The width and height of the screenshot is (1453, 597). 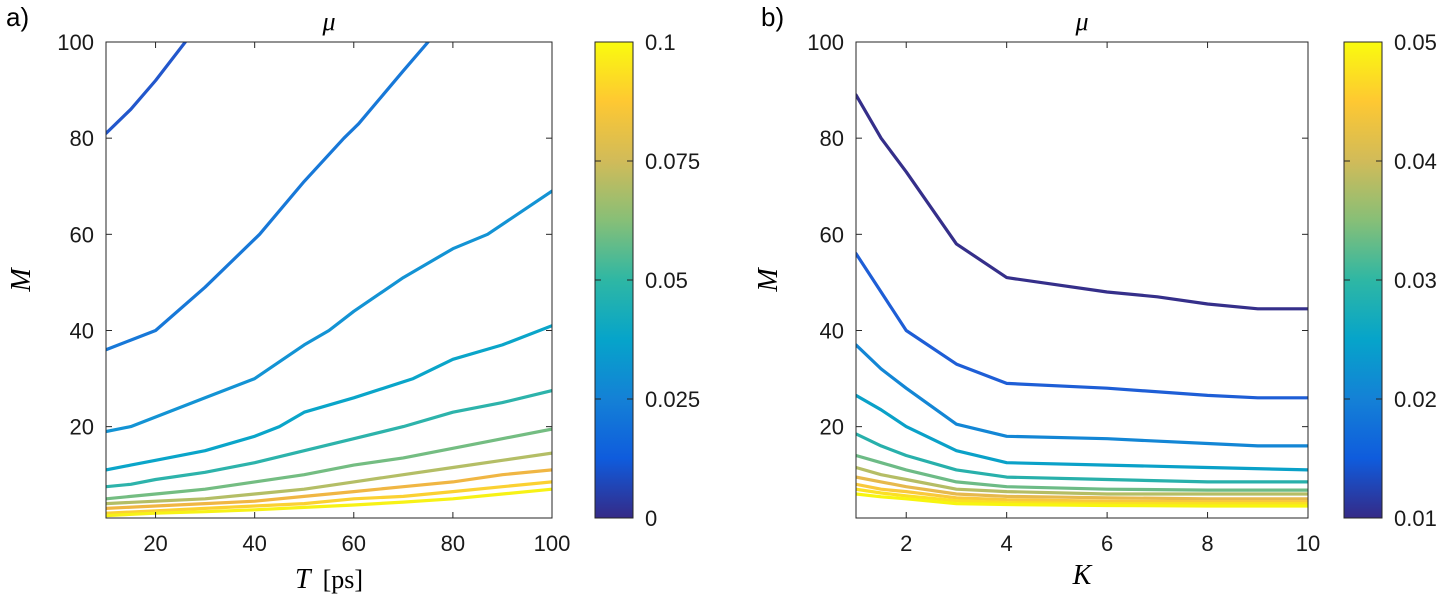 I want to click on x-tick-label-a-0: 20, so click(x=155, y=543).